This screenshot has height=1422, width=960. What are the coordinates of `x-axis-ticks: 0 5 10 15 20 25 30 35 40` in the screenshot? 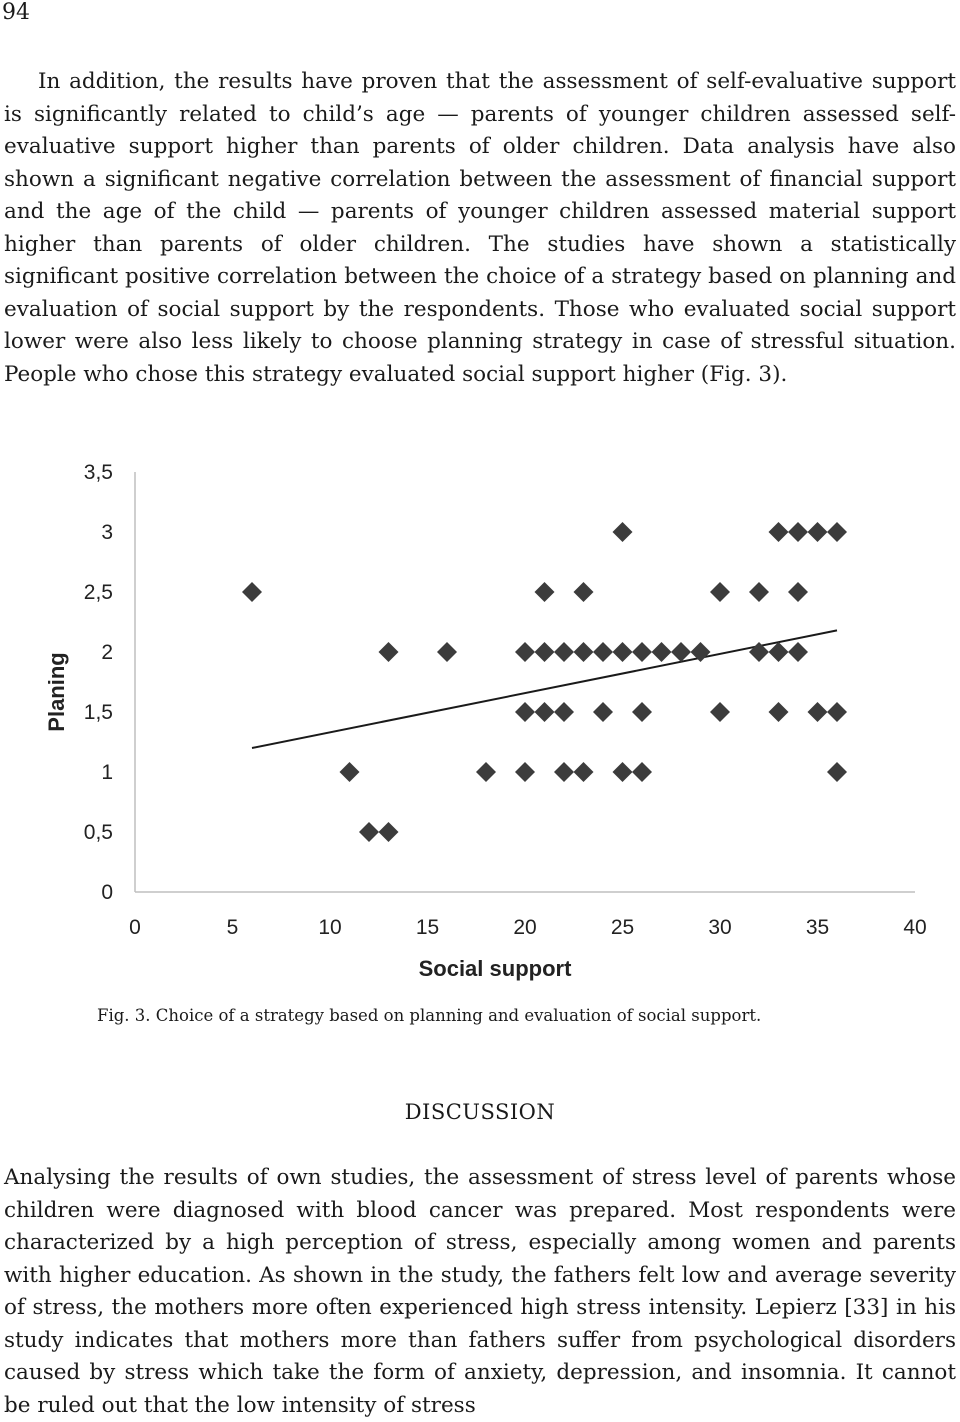 It's located at (528, 927).